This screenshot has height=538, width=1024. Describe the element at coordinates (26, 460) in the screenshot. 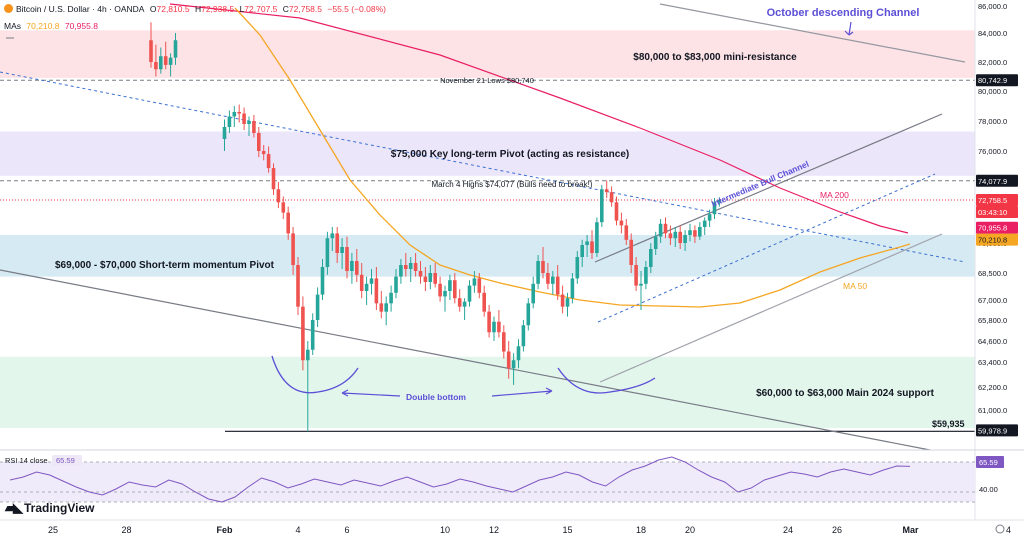

I see `rsi-title: RSI 14 close` at that location.